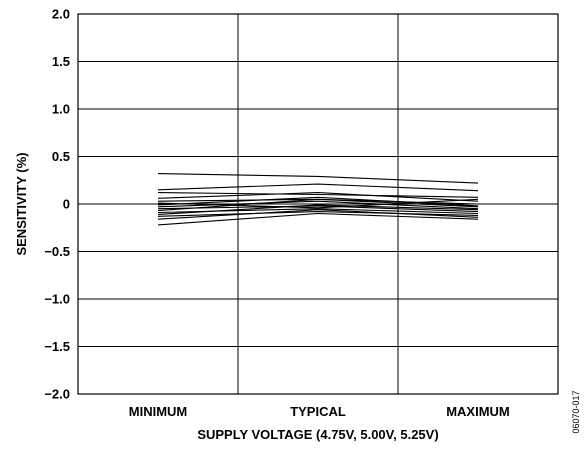  What do you see at coordinates (158, 411) in the screenshot?
I see `x-tick-label: MINIMUM` at bounding box center [158, 411].